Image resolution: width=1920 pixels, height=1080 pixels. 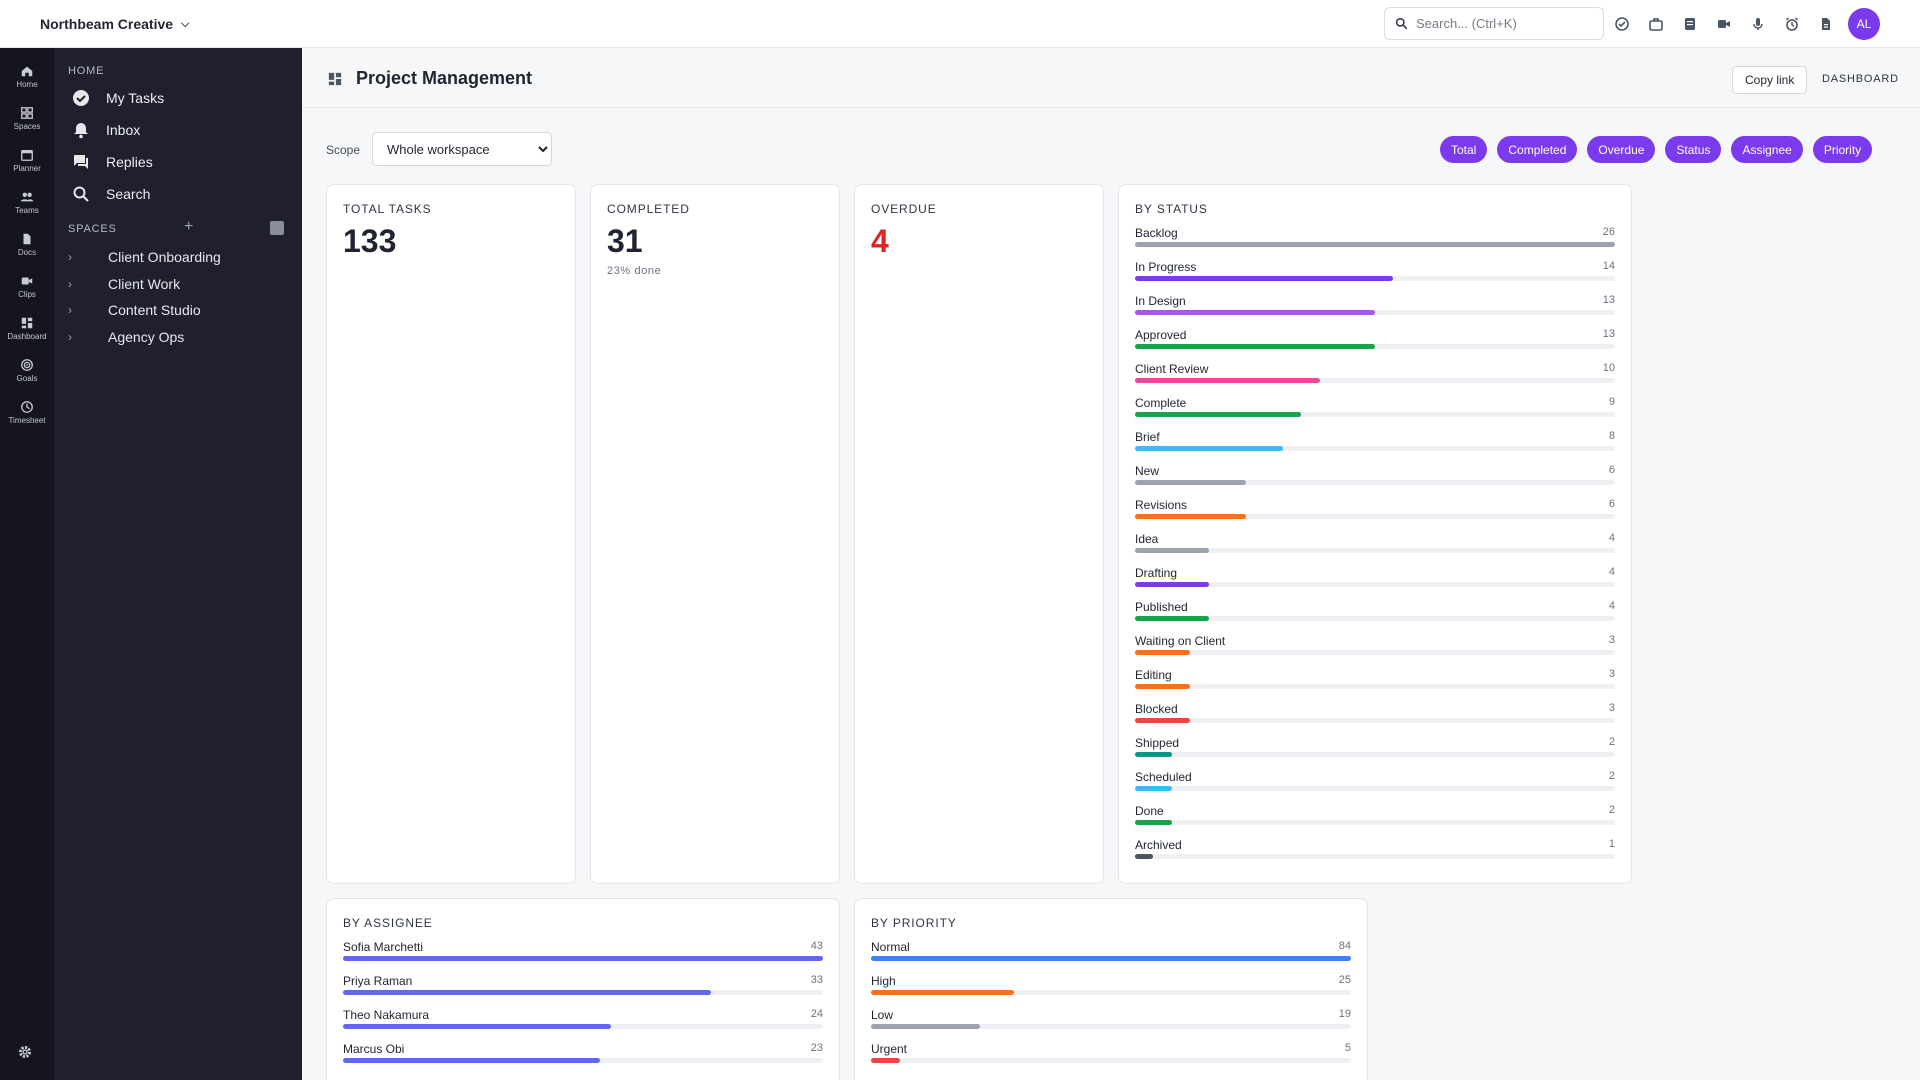 I want to click on sidebar-item-replies: Replies, so click(x=178, y=162).